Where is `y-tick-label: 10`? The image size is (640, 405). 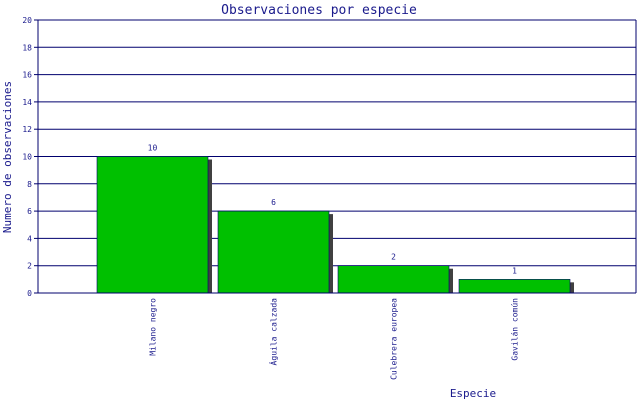
y-tick-label: 10 is located at coordinates (27, 157).